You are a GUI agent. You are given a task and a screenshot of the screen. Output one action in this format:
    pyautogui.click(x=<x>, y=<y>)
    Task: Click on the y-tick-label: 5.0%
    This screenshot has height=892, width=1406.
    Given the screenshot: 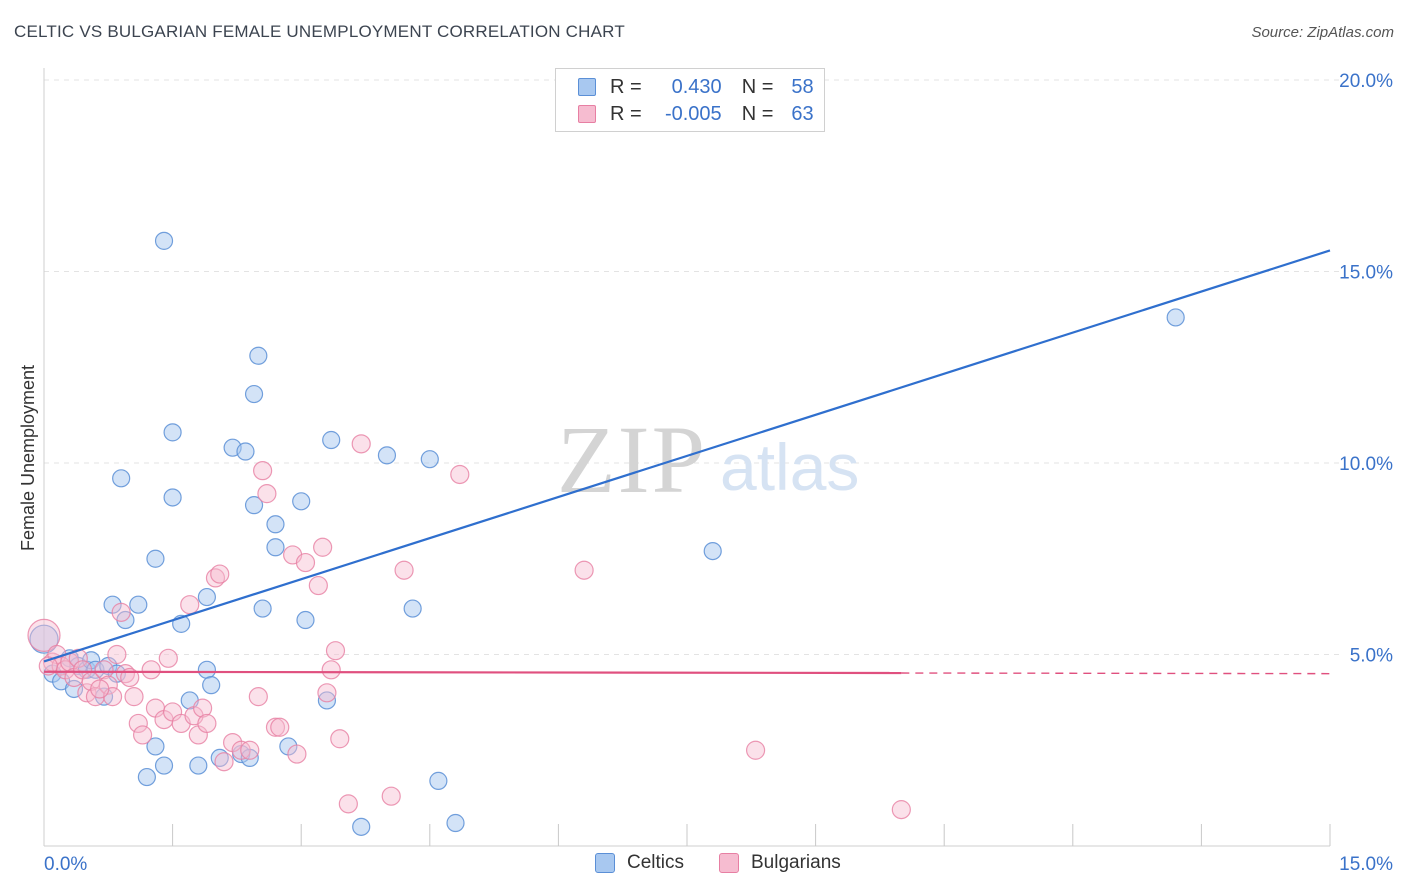 What is the action you would take?
    pyautogui.click(x=1371, y=656)
    